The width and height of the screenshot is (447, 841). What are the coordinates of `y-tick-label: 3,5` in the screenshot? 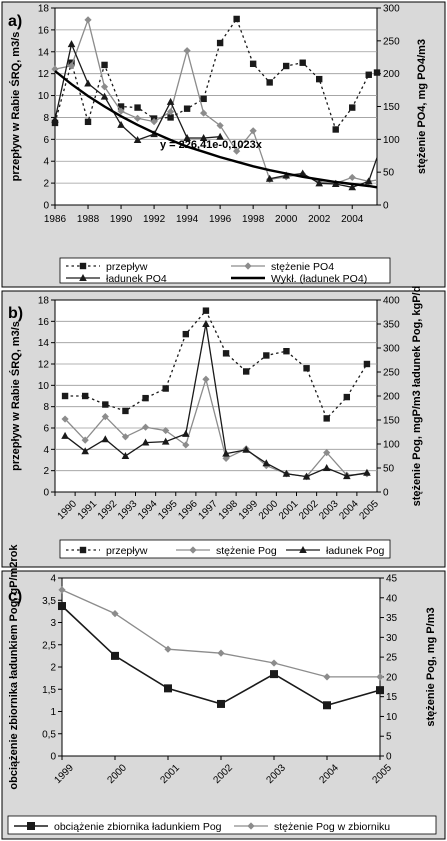 It's located at (49, 601).